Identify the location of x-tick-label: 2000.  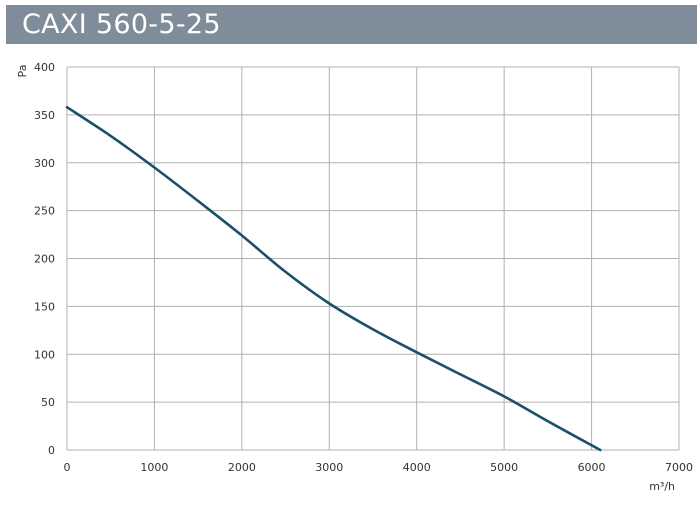
(242, 467).